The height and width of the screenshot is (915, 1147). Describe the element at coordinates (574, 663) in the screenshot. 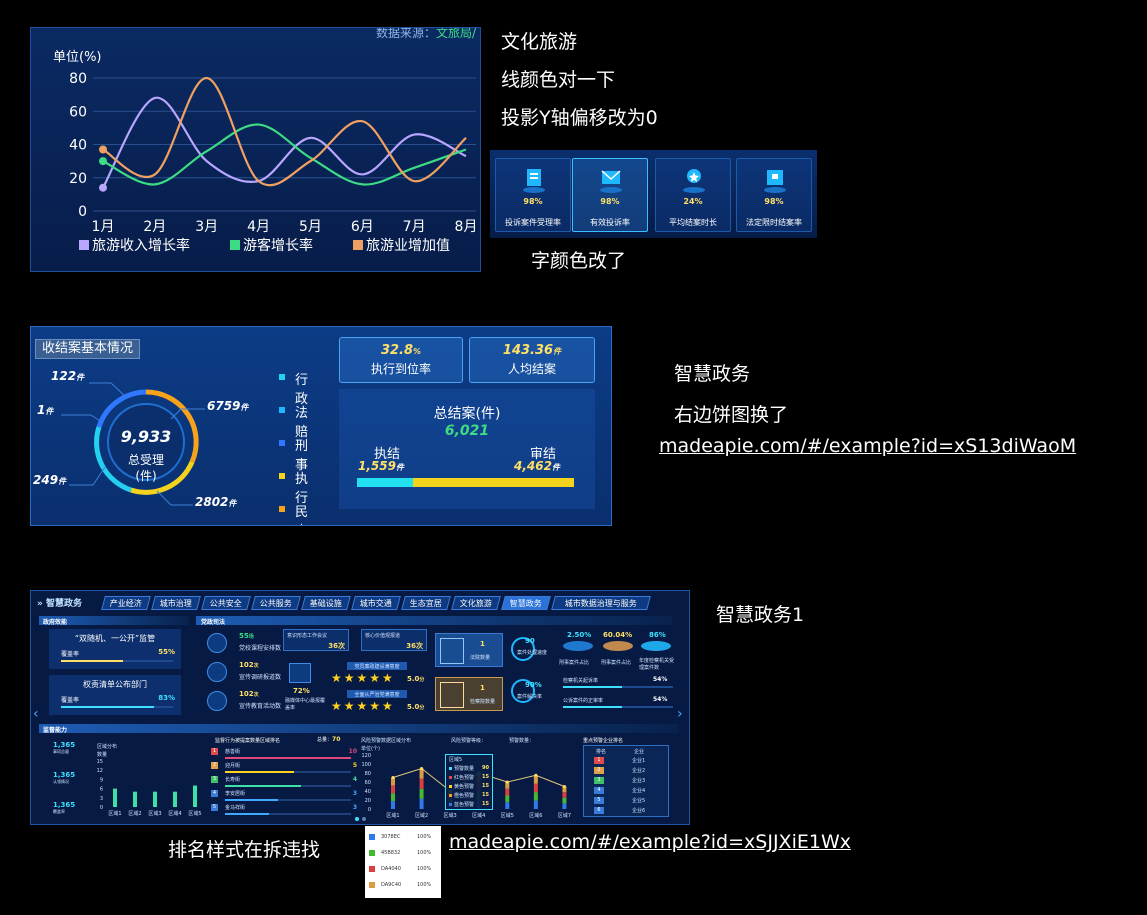

I see `pct-label-1: 刑事案件占比` at that location.